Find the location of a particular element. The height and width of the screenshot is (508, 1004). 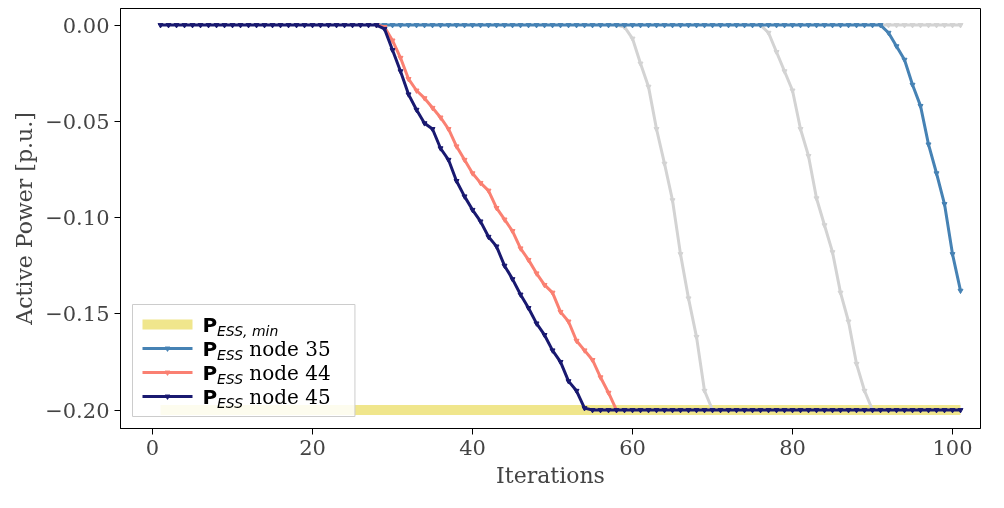

x-tick-label: 80 is located at coordinates (792, 447).